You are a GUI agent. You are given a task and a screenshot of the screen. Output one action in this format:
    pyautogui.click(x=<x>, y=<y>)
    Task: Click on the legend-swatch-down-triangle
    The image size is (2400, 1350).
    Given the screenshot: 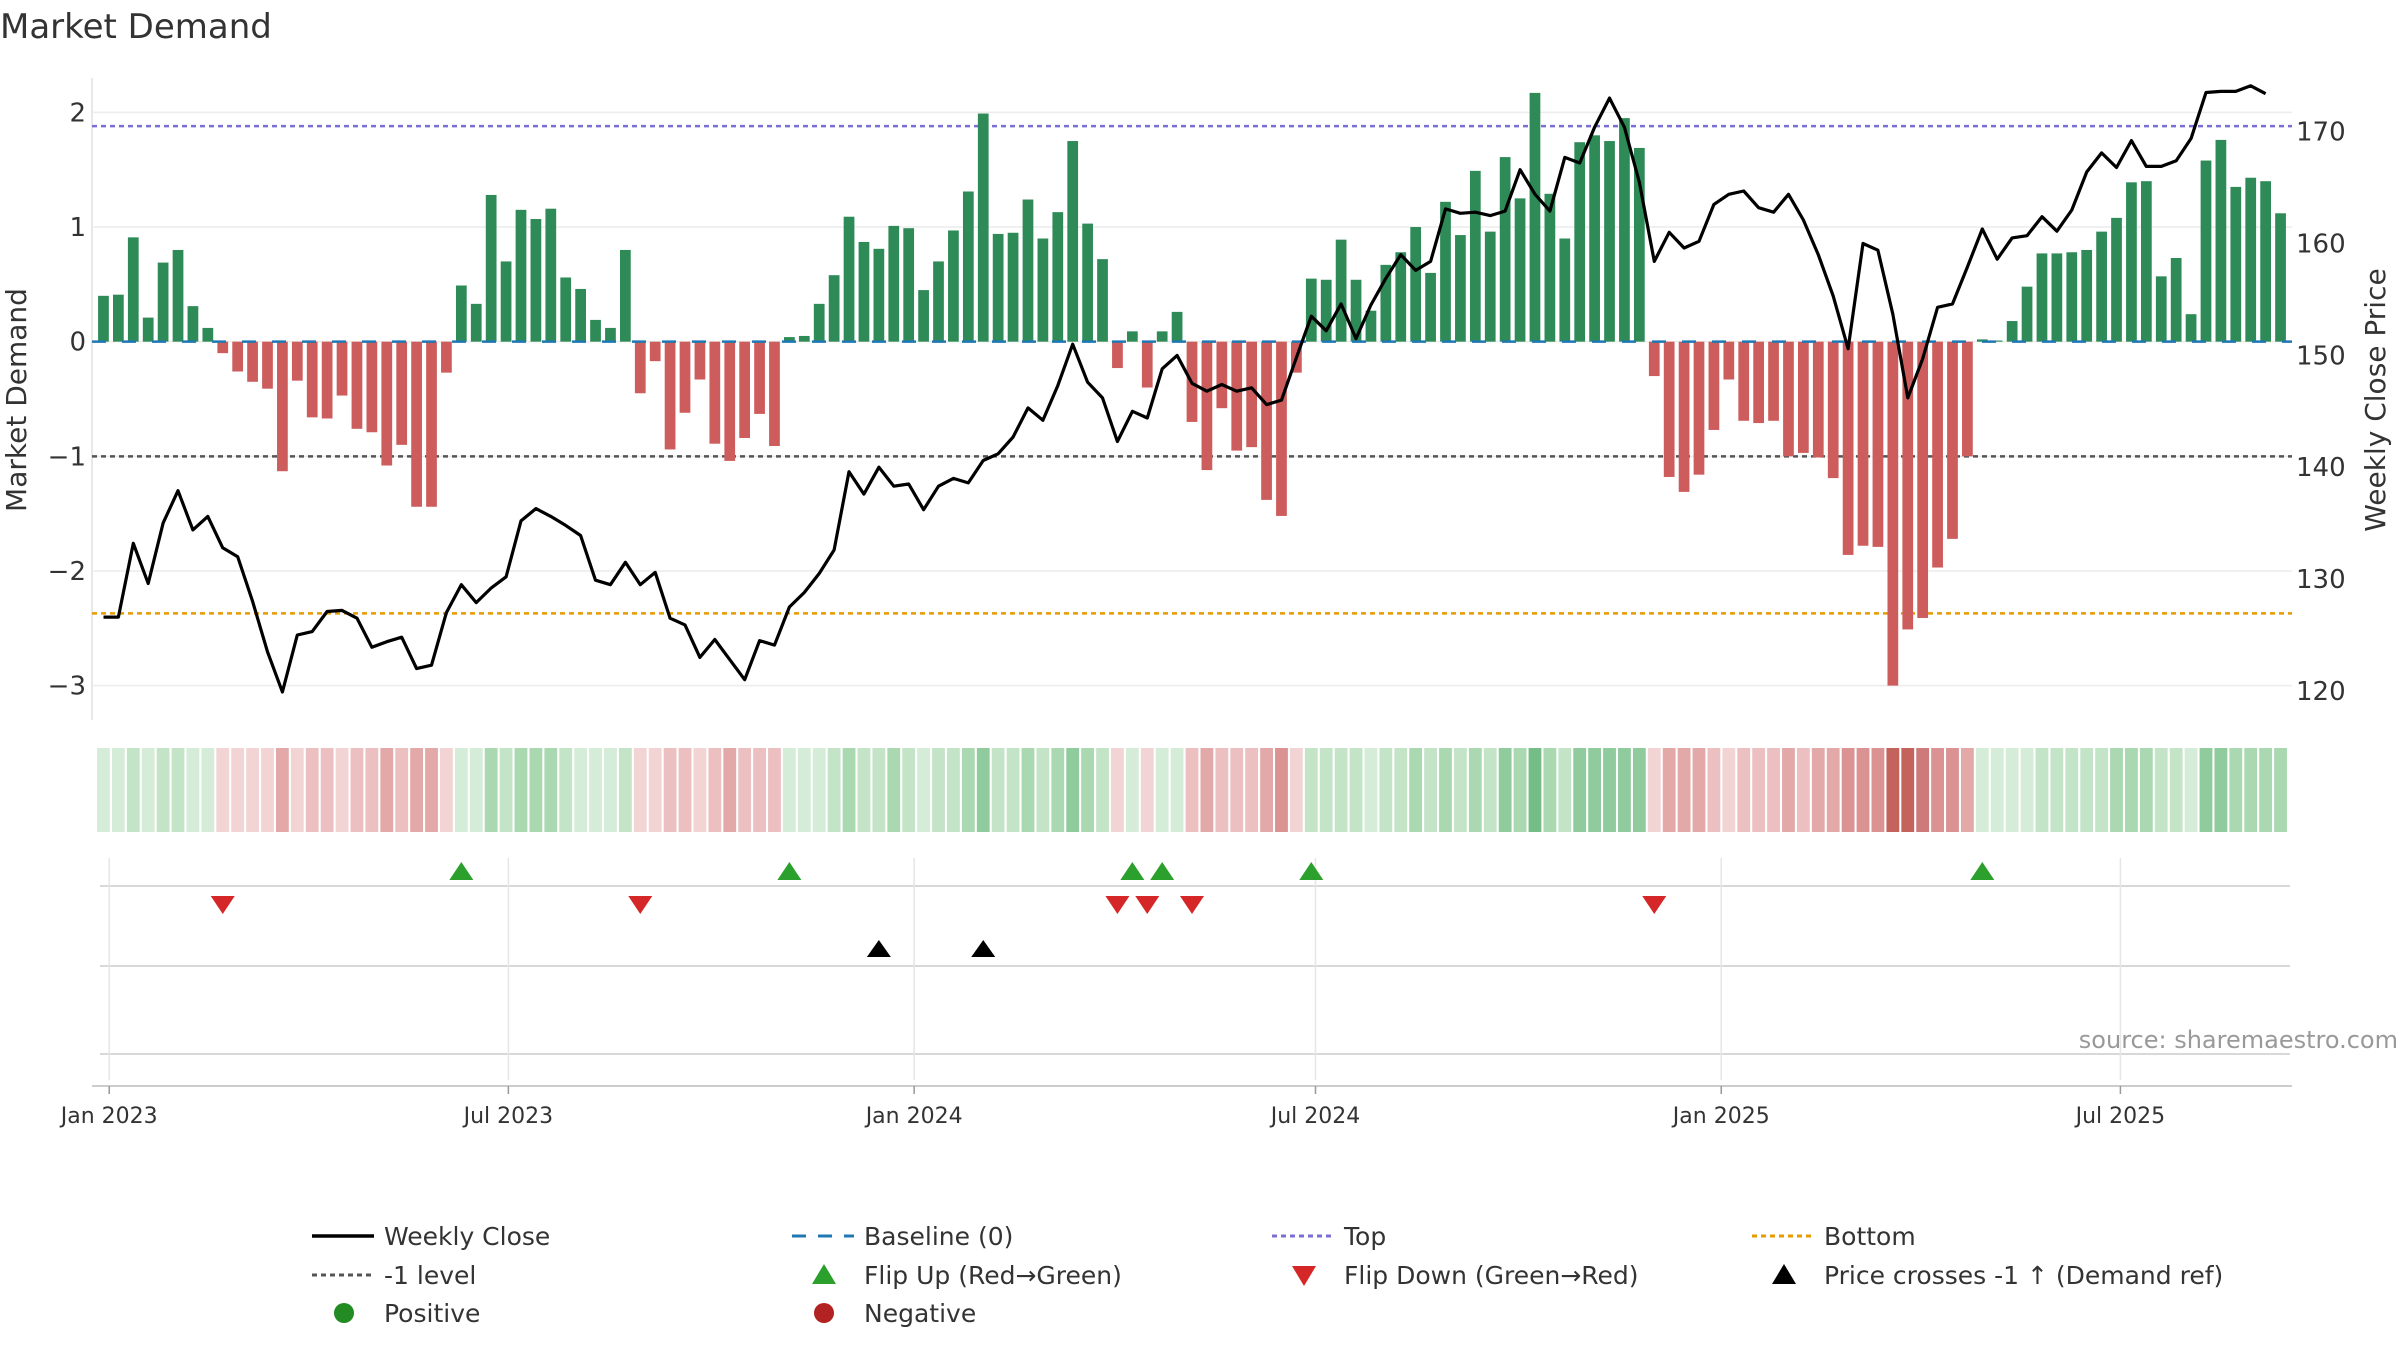 What is the action you would take?
    pyautogui.click(x=1304, y=1276)
    